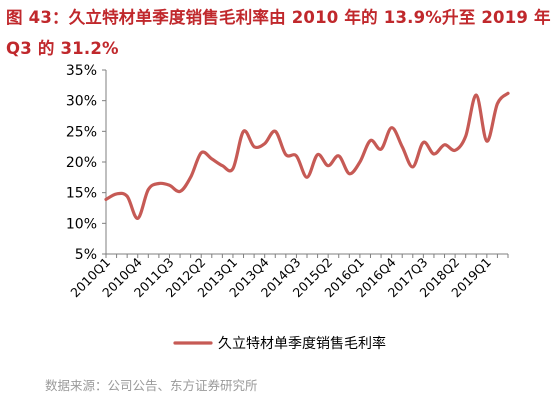 This screenshot has width=554, height=400. I want to click on y-tick-label: 5%, so click(86, 255).